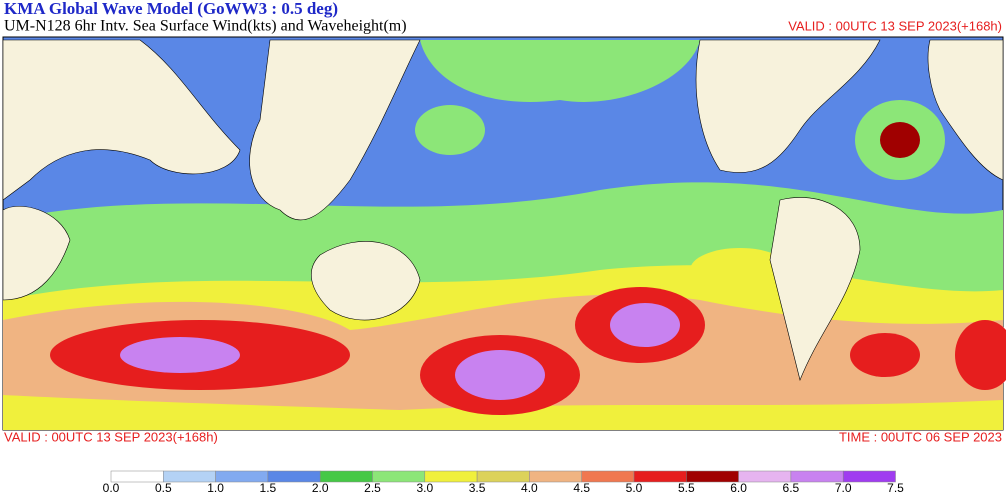 This screenshot has height=501, width=1006. Describe the element at coordinates (424, 488) in the screenshot. I see `colorbar-label: 3.0` at that location.